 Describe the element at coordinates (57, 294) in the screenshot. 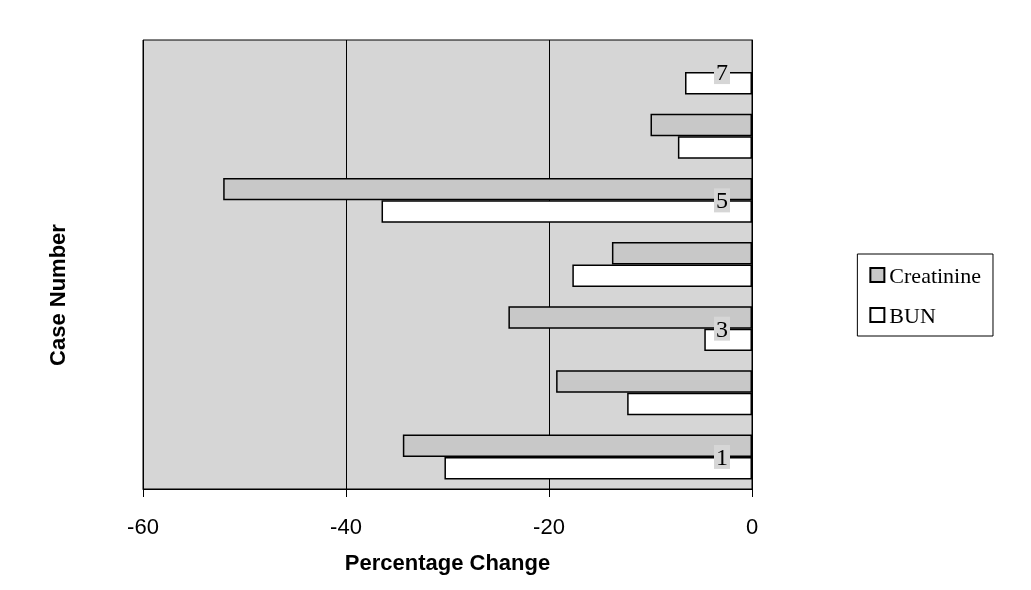

I see `y-axis-title: Case Number` at that location.